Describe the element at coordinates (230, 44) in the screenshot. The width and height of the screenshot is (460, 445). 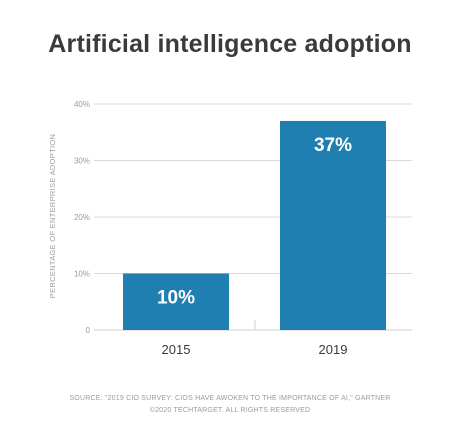
I see `chart-title: Artificial intelligence adoption` at that location.